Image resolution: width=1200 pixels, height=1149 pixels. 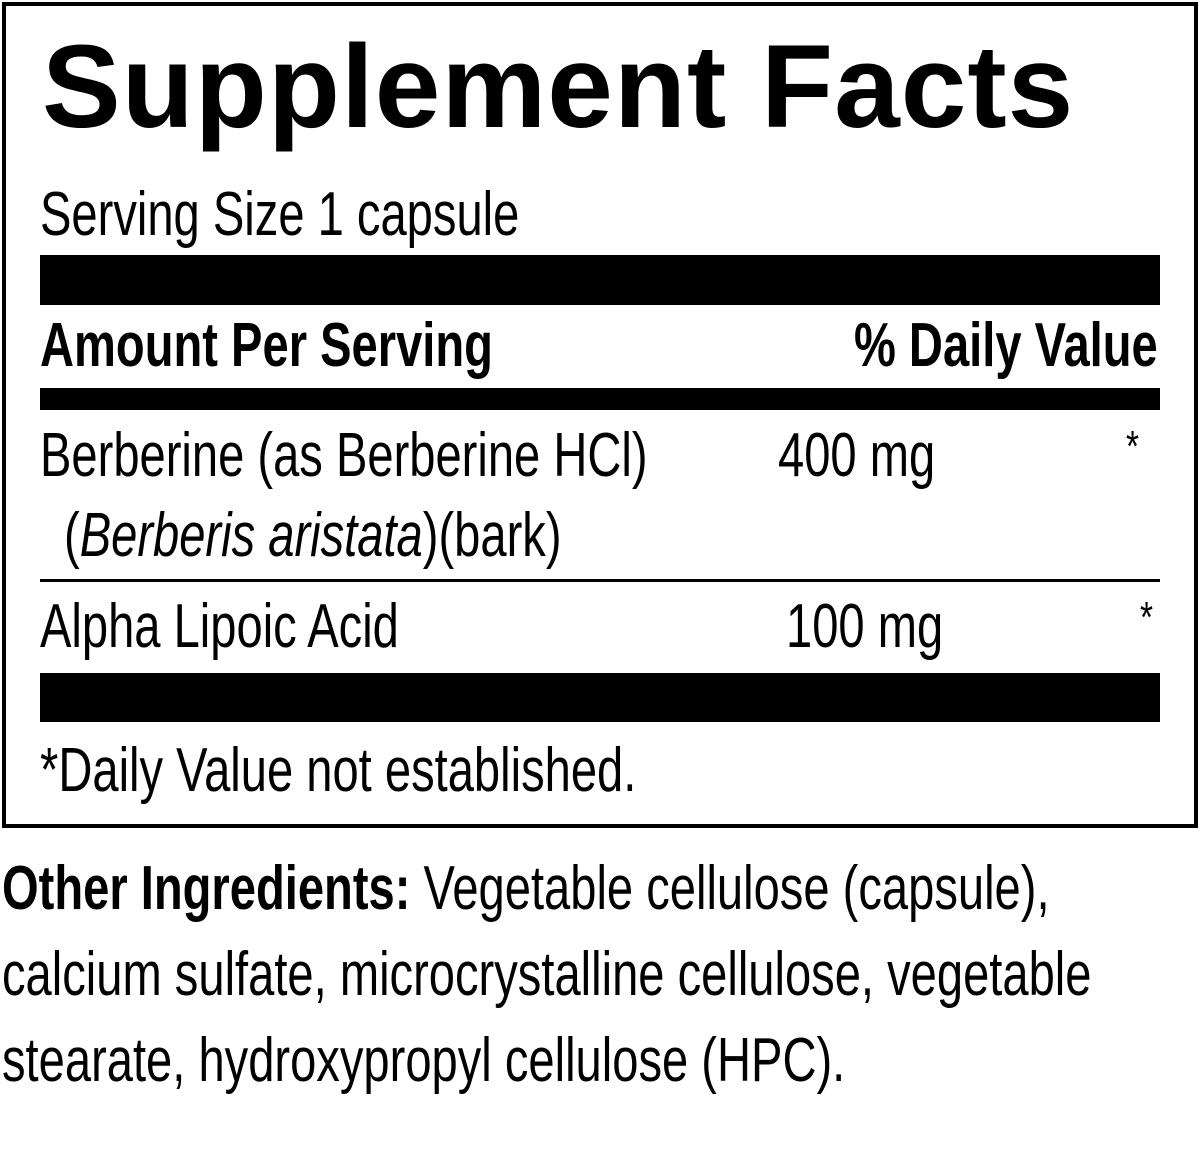 What do you see at coordinates (344, 455) in the screenshot?
I see `ingredient-name: Berberine (as Berberine HCl)` at bounding box center [344, 455].